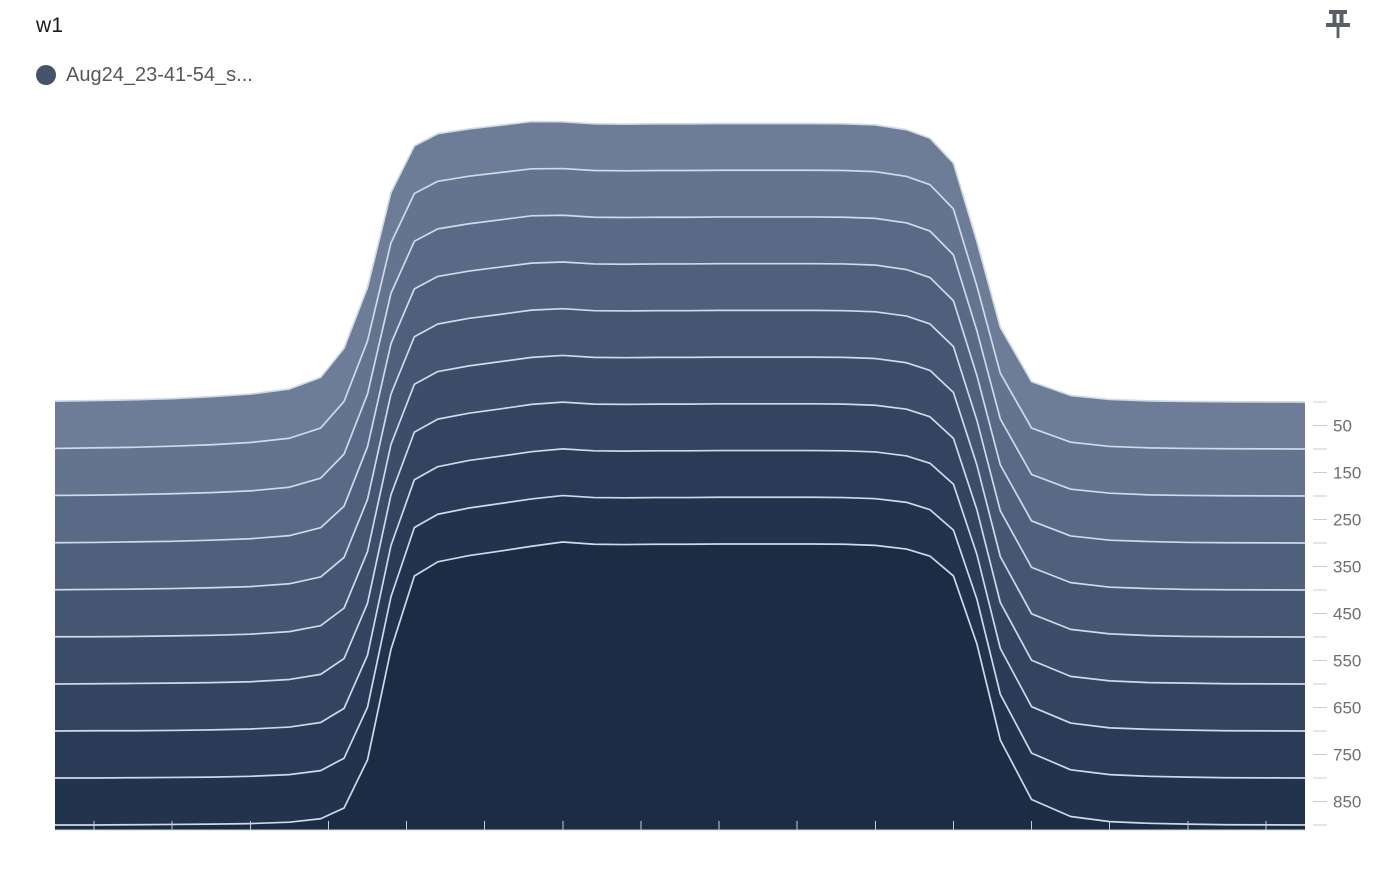 This screenshot has height=892, width=1398. What do you see at coordinates (406, 838) in the screenshot?
I see `x-tick-label: -0.035` at bounding box center [406, 838].